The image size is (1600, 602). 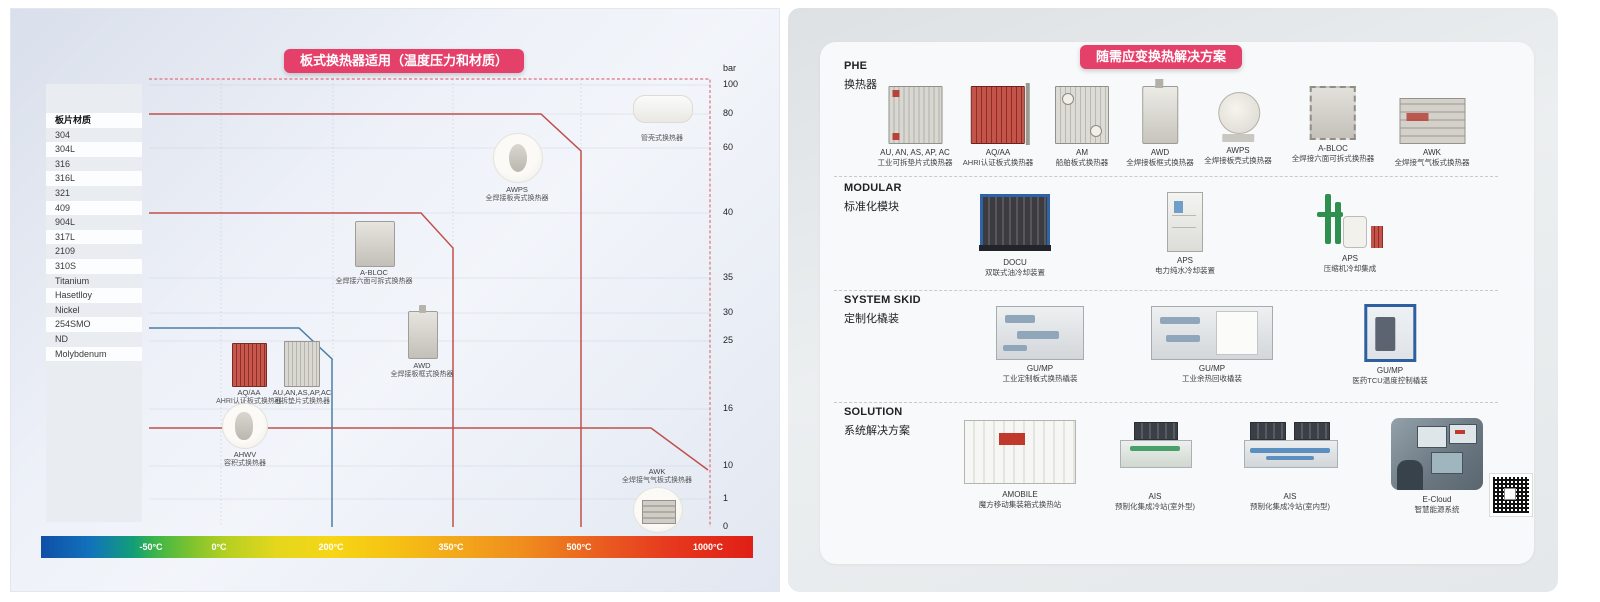 I want to click on y-axis-tick: 40, so click(x=728, y=212).